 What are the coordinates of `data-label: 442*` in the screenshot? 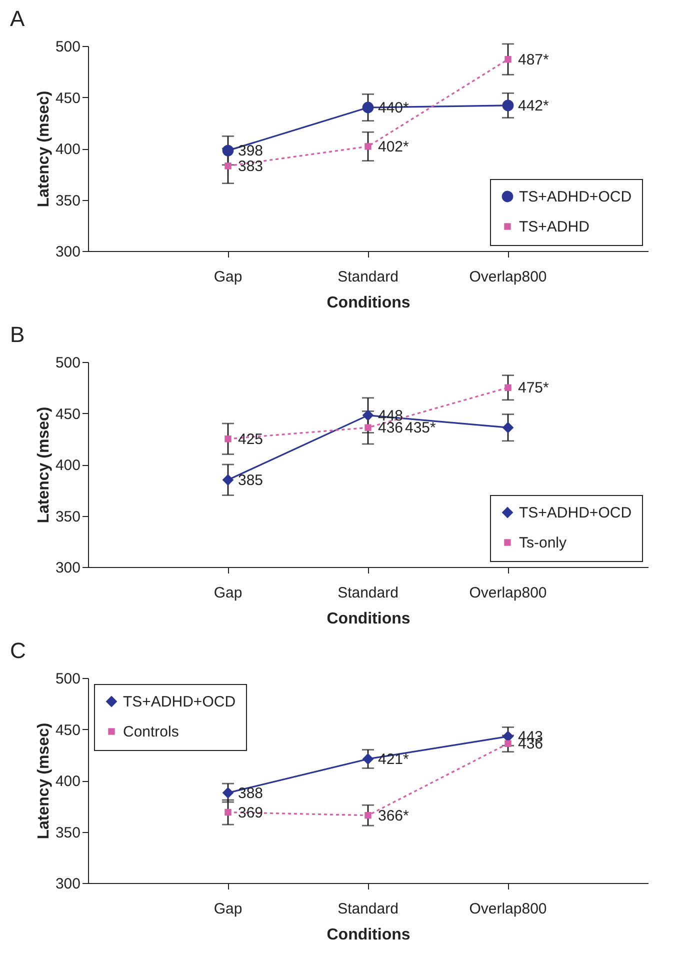 It's located at (534, 105).